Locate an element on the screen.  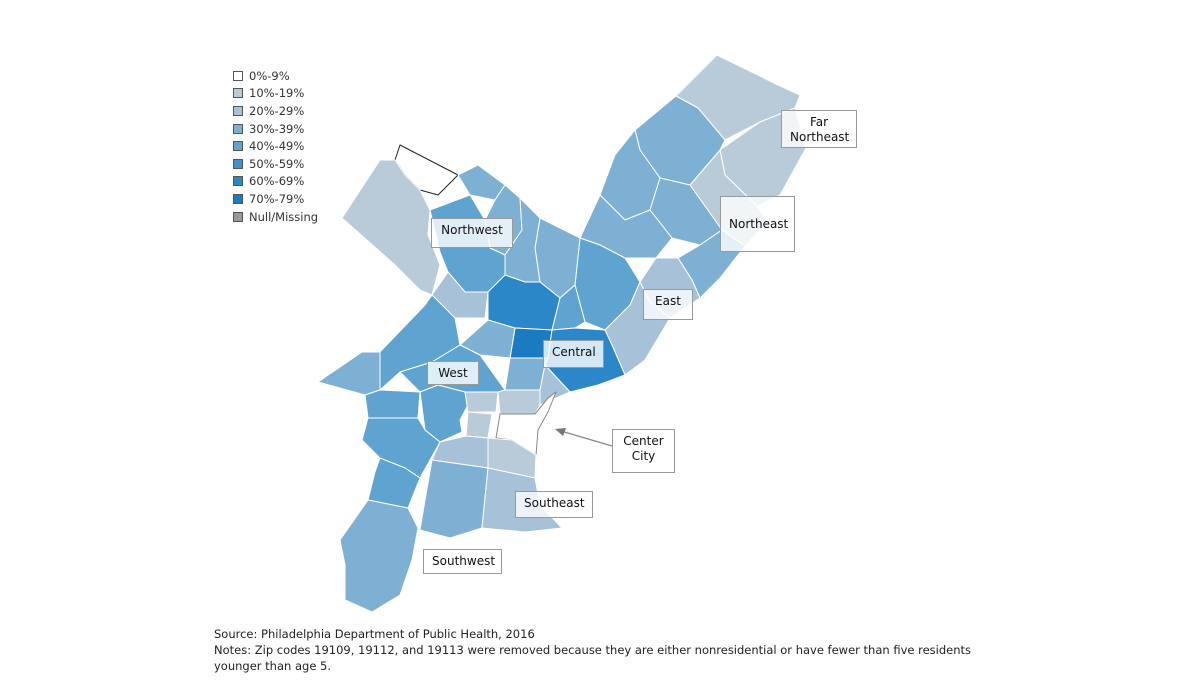
label-northeast: Northeast is located at coordinates (757, 224).